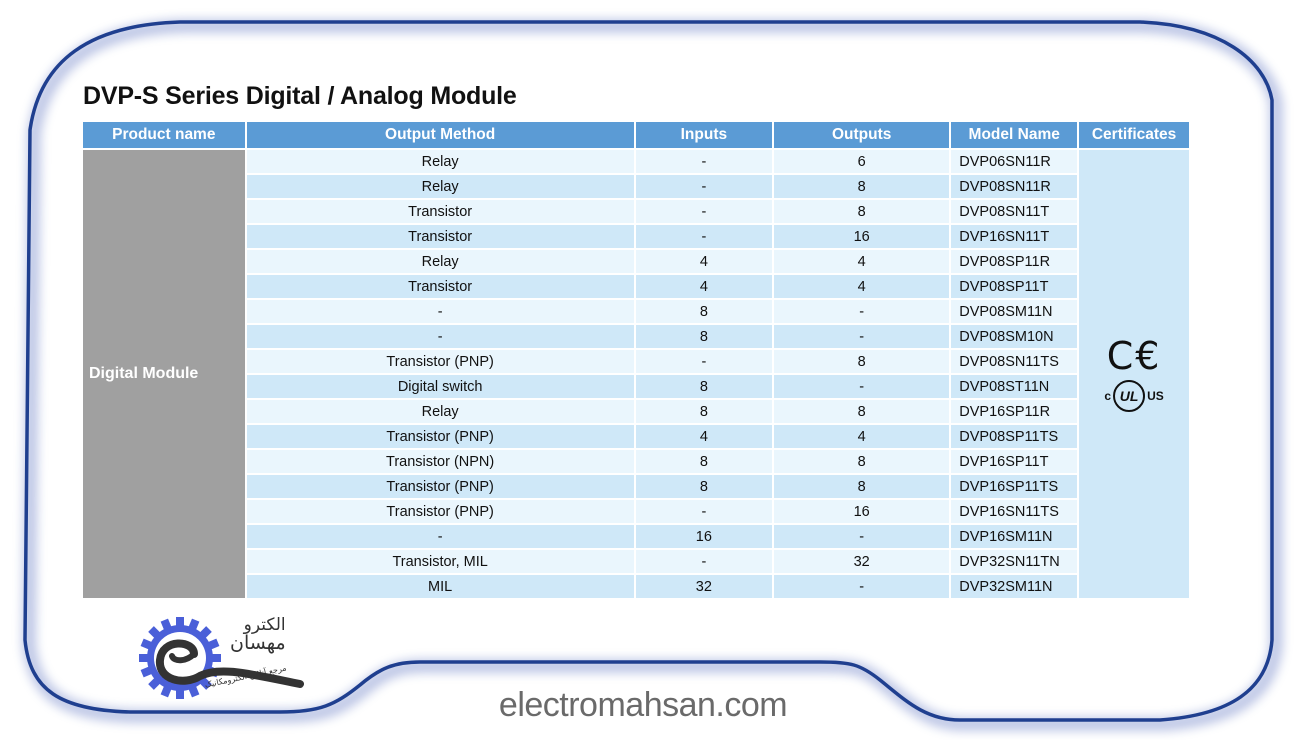 This screenshot has width=1300, height=740. What do you see at coordinates (636, 237) in the screenshot?
I see `table-row: Transistor - 16 DVP16SN11T` at bounding box center [636, 237].